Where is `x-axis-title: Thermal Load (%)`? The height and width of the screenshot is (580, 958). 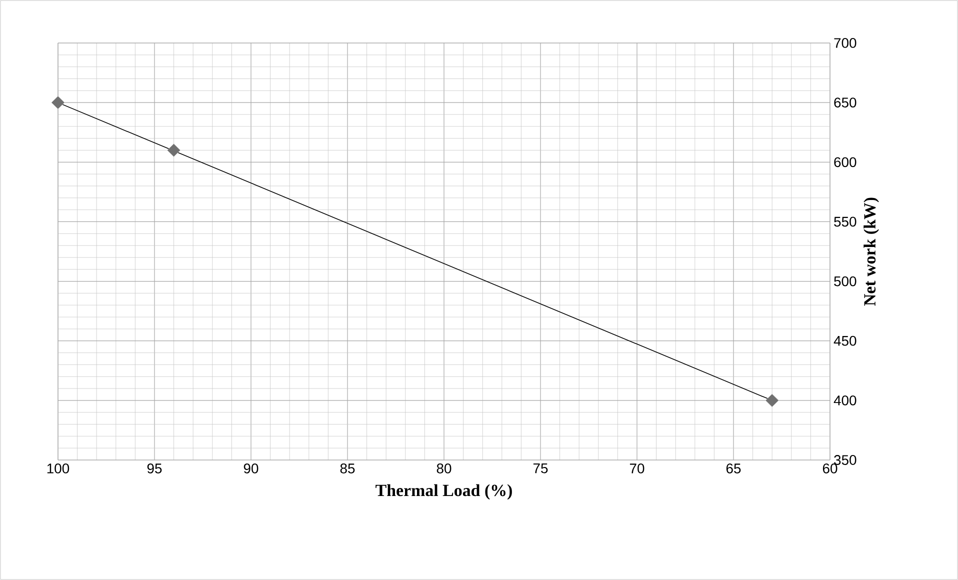
x-axis-title: Thermal Load (%) is located at coordinates (444, 492).